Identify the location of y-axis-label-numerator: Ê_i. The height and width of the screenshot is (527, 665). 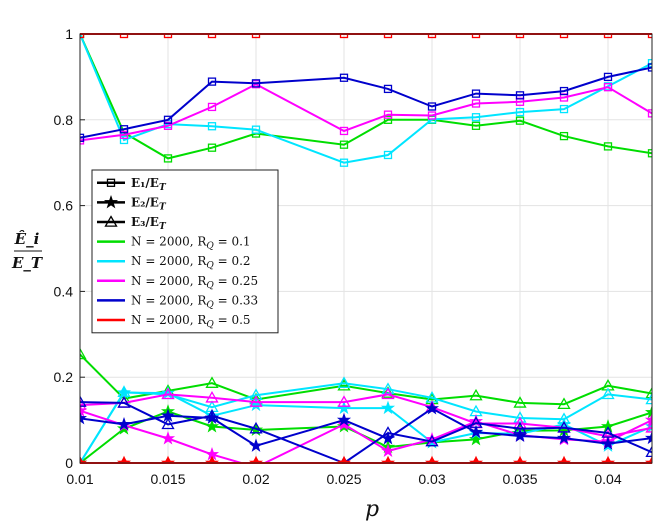
(27, 239).